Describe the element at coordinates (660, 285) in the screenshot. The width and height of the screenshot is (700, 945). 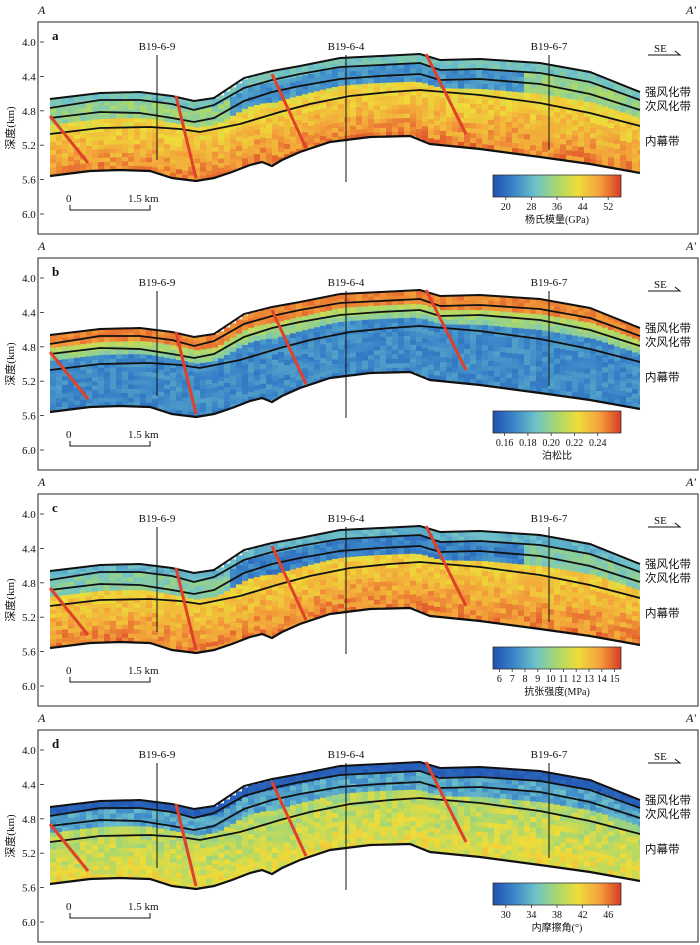
I see `direction-label: SE` at that location.